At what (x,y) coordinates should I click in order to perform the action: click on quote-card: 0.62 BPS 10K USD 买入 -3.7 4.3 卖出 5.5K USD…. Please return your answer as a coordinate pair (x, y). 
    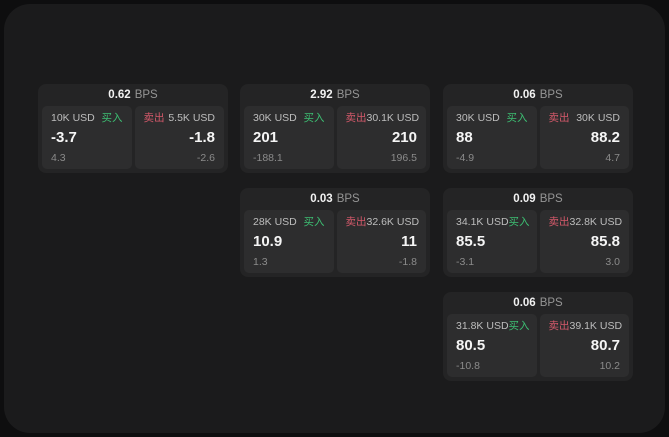
    Looking at the image, I should click on (133, 128).